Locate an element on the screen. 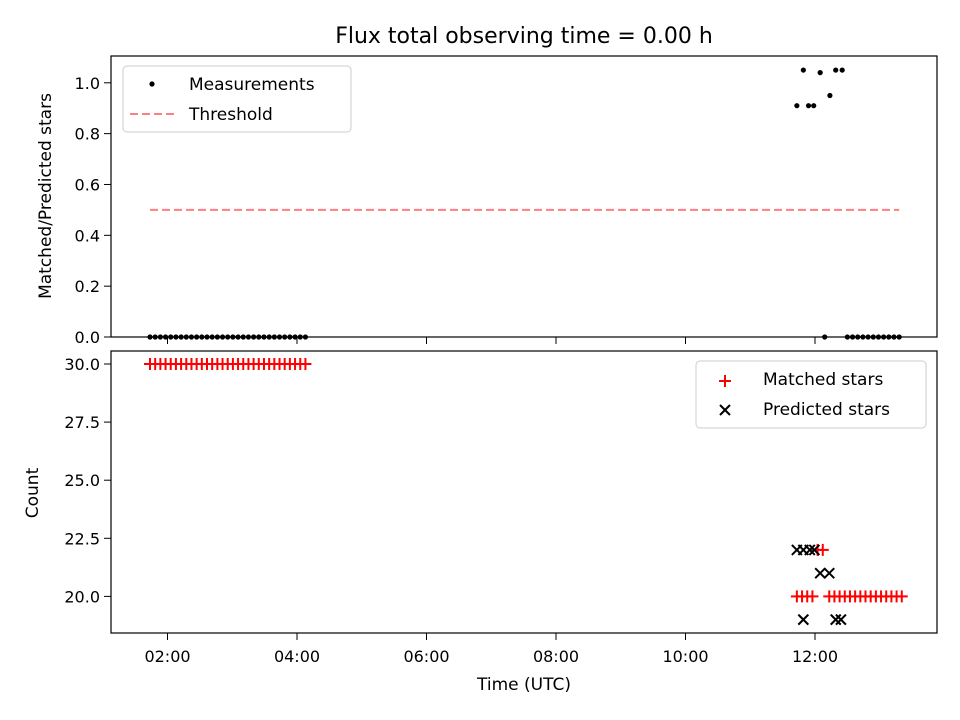  legend-measurements-marker is located at coordinates (152, 84).